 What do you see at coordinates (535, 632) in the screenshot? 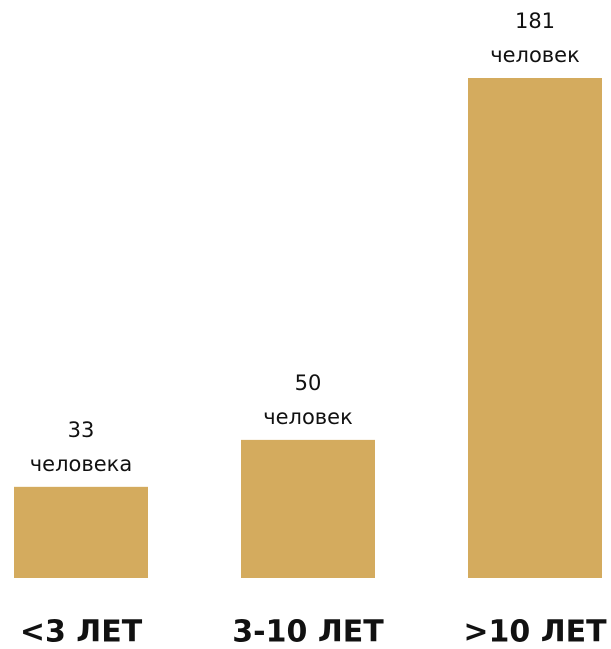
I see `x-tick-label: >10 ЛЕТ` at bounding box center [535, 632].